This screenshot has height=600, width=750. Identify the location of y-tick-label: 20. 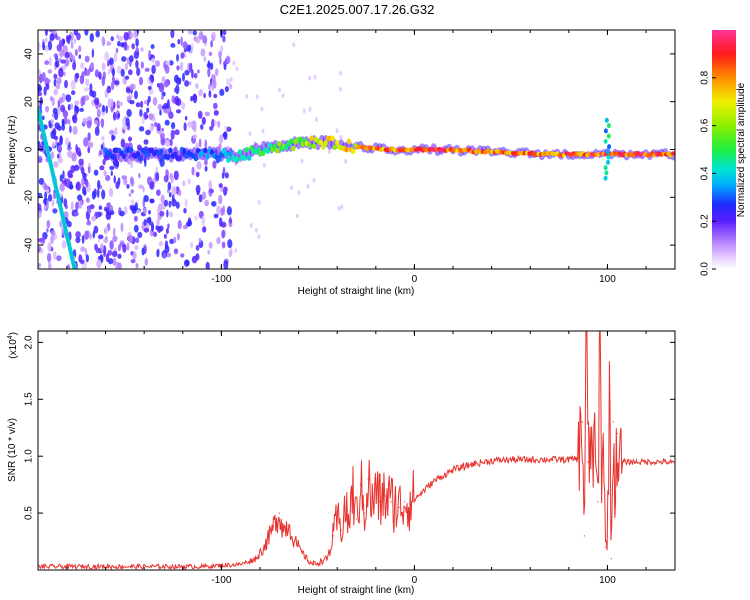
(29, 102).